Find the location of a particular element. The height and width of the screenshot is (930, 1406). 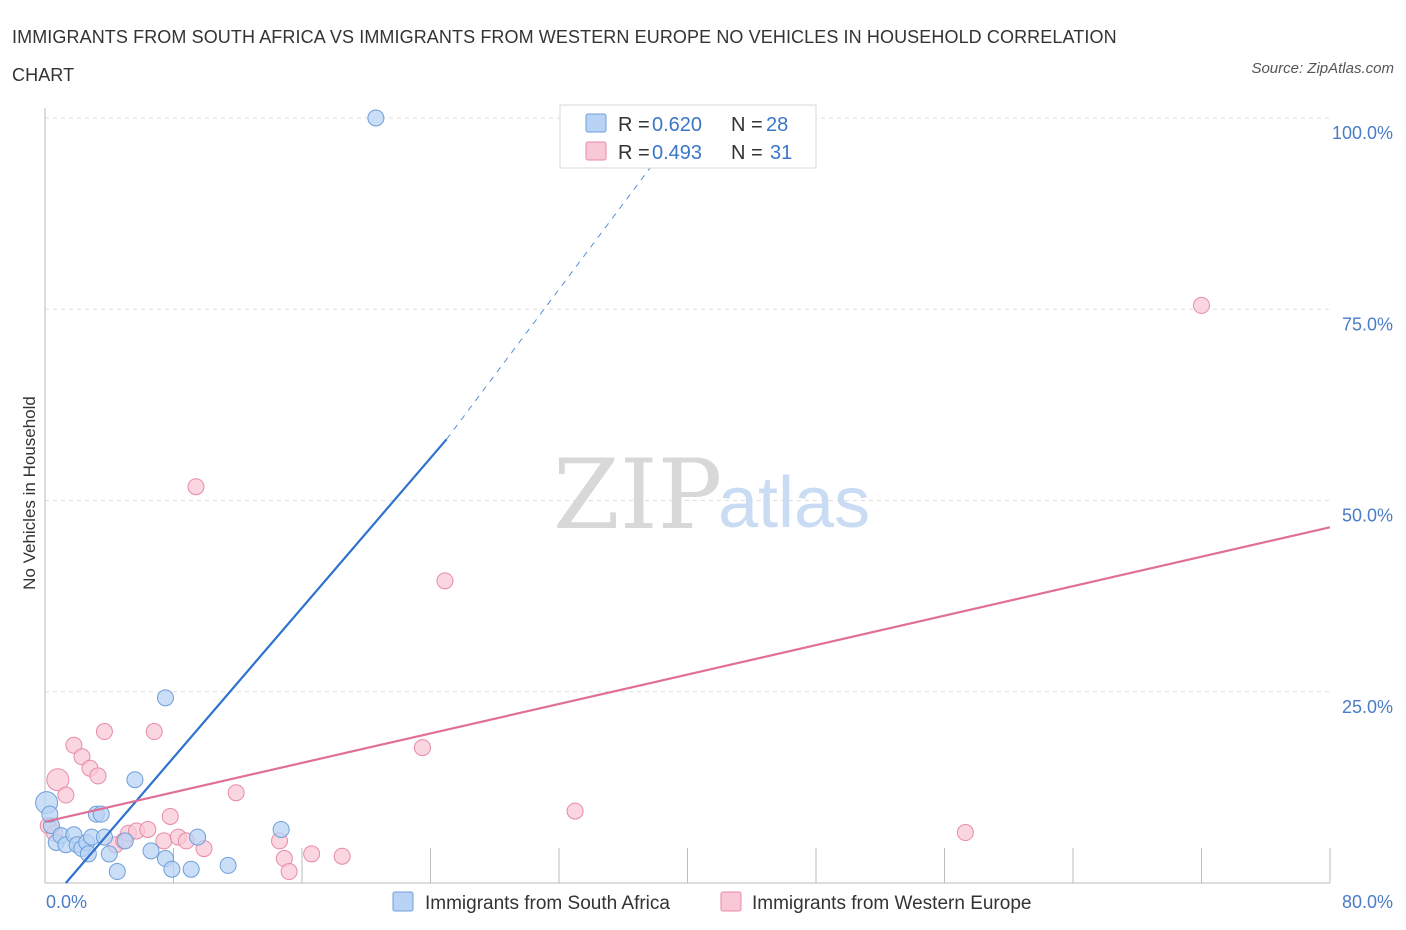

legend-swatch-pink is located at coordinates (596, 151).